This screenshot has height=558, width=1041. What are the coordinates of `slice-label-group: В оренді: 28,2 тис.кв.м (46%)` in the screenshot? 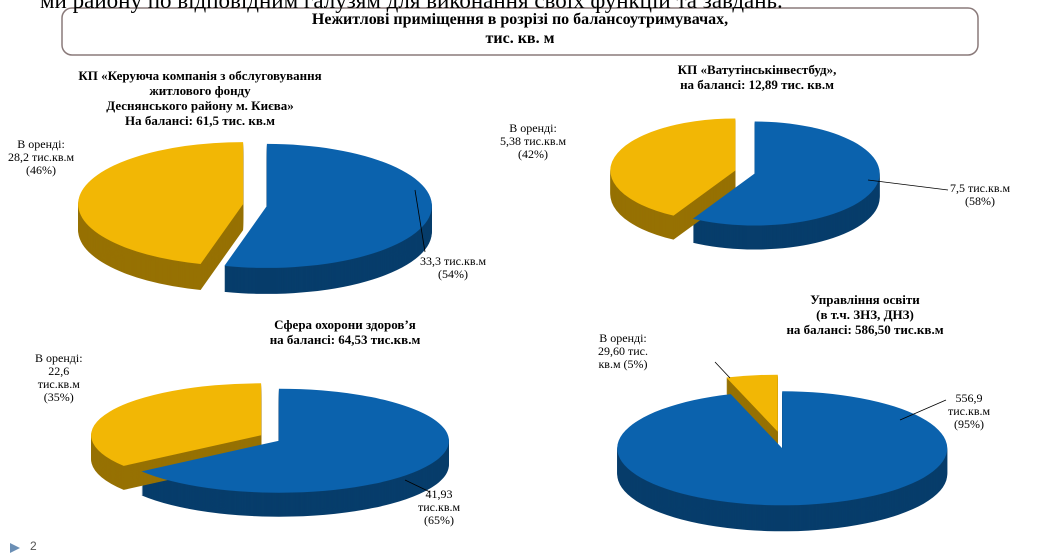 It's located at (41, 157).